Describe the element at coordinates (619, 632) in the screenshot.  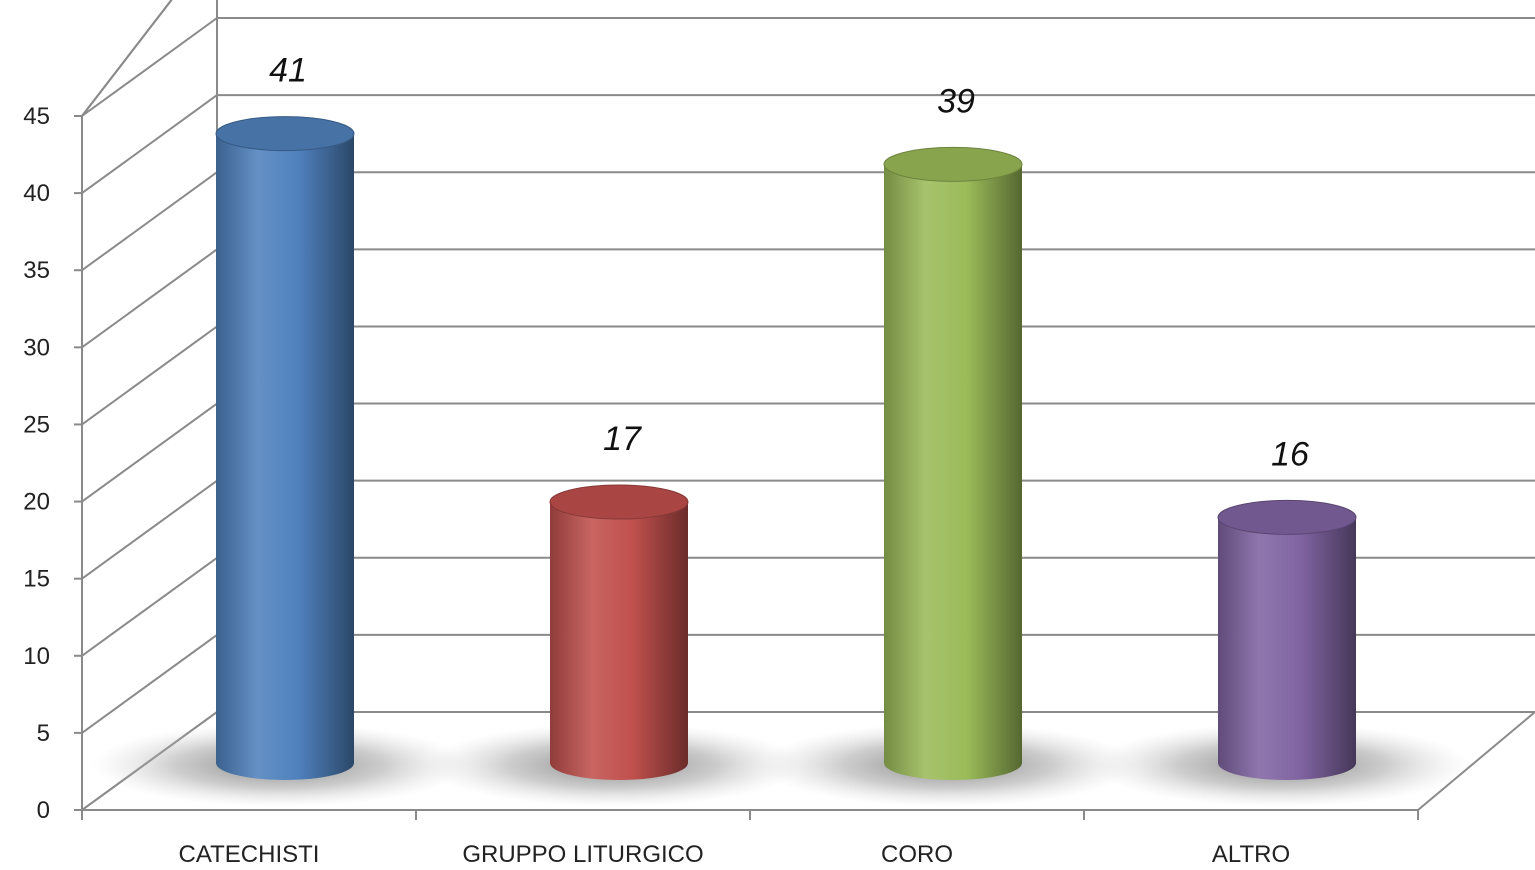
I see `bar-gruppo-liturgico` at that location.